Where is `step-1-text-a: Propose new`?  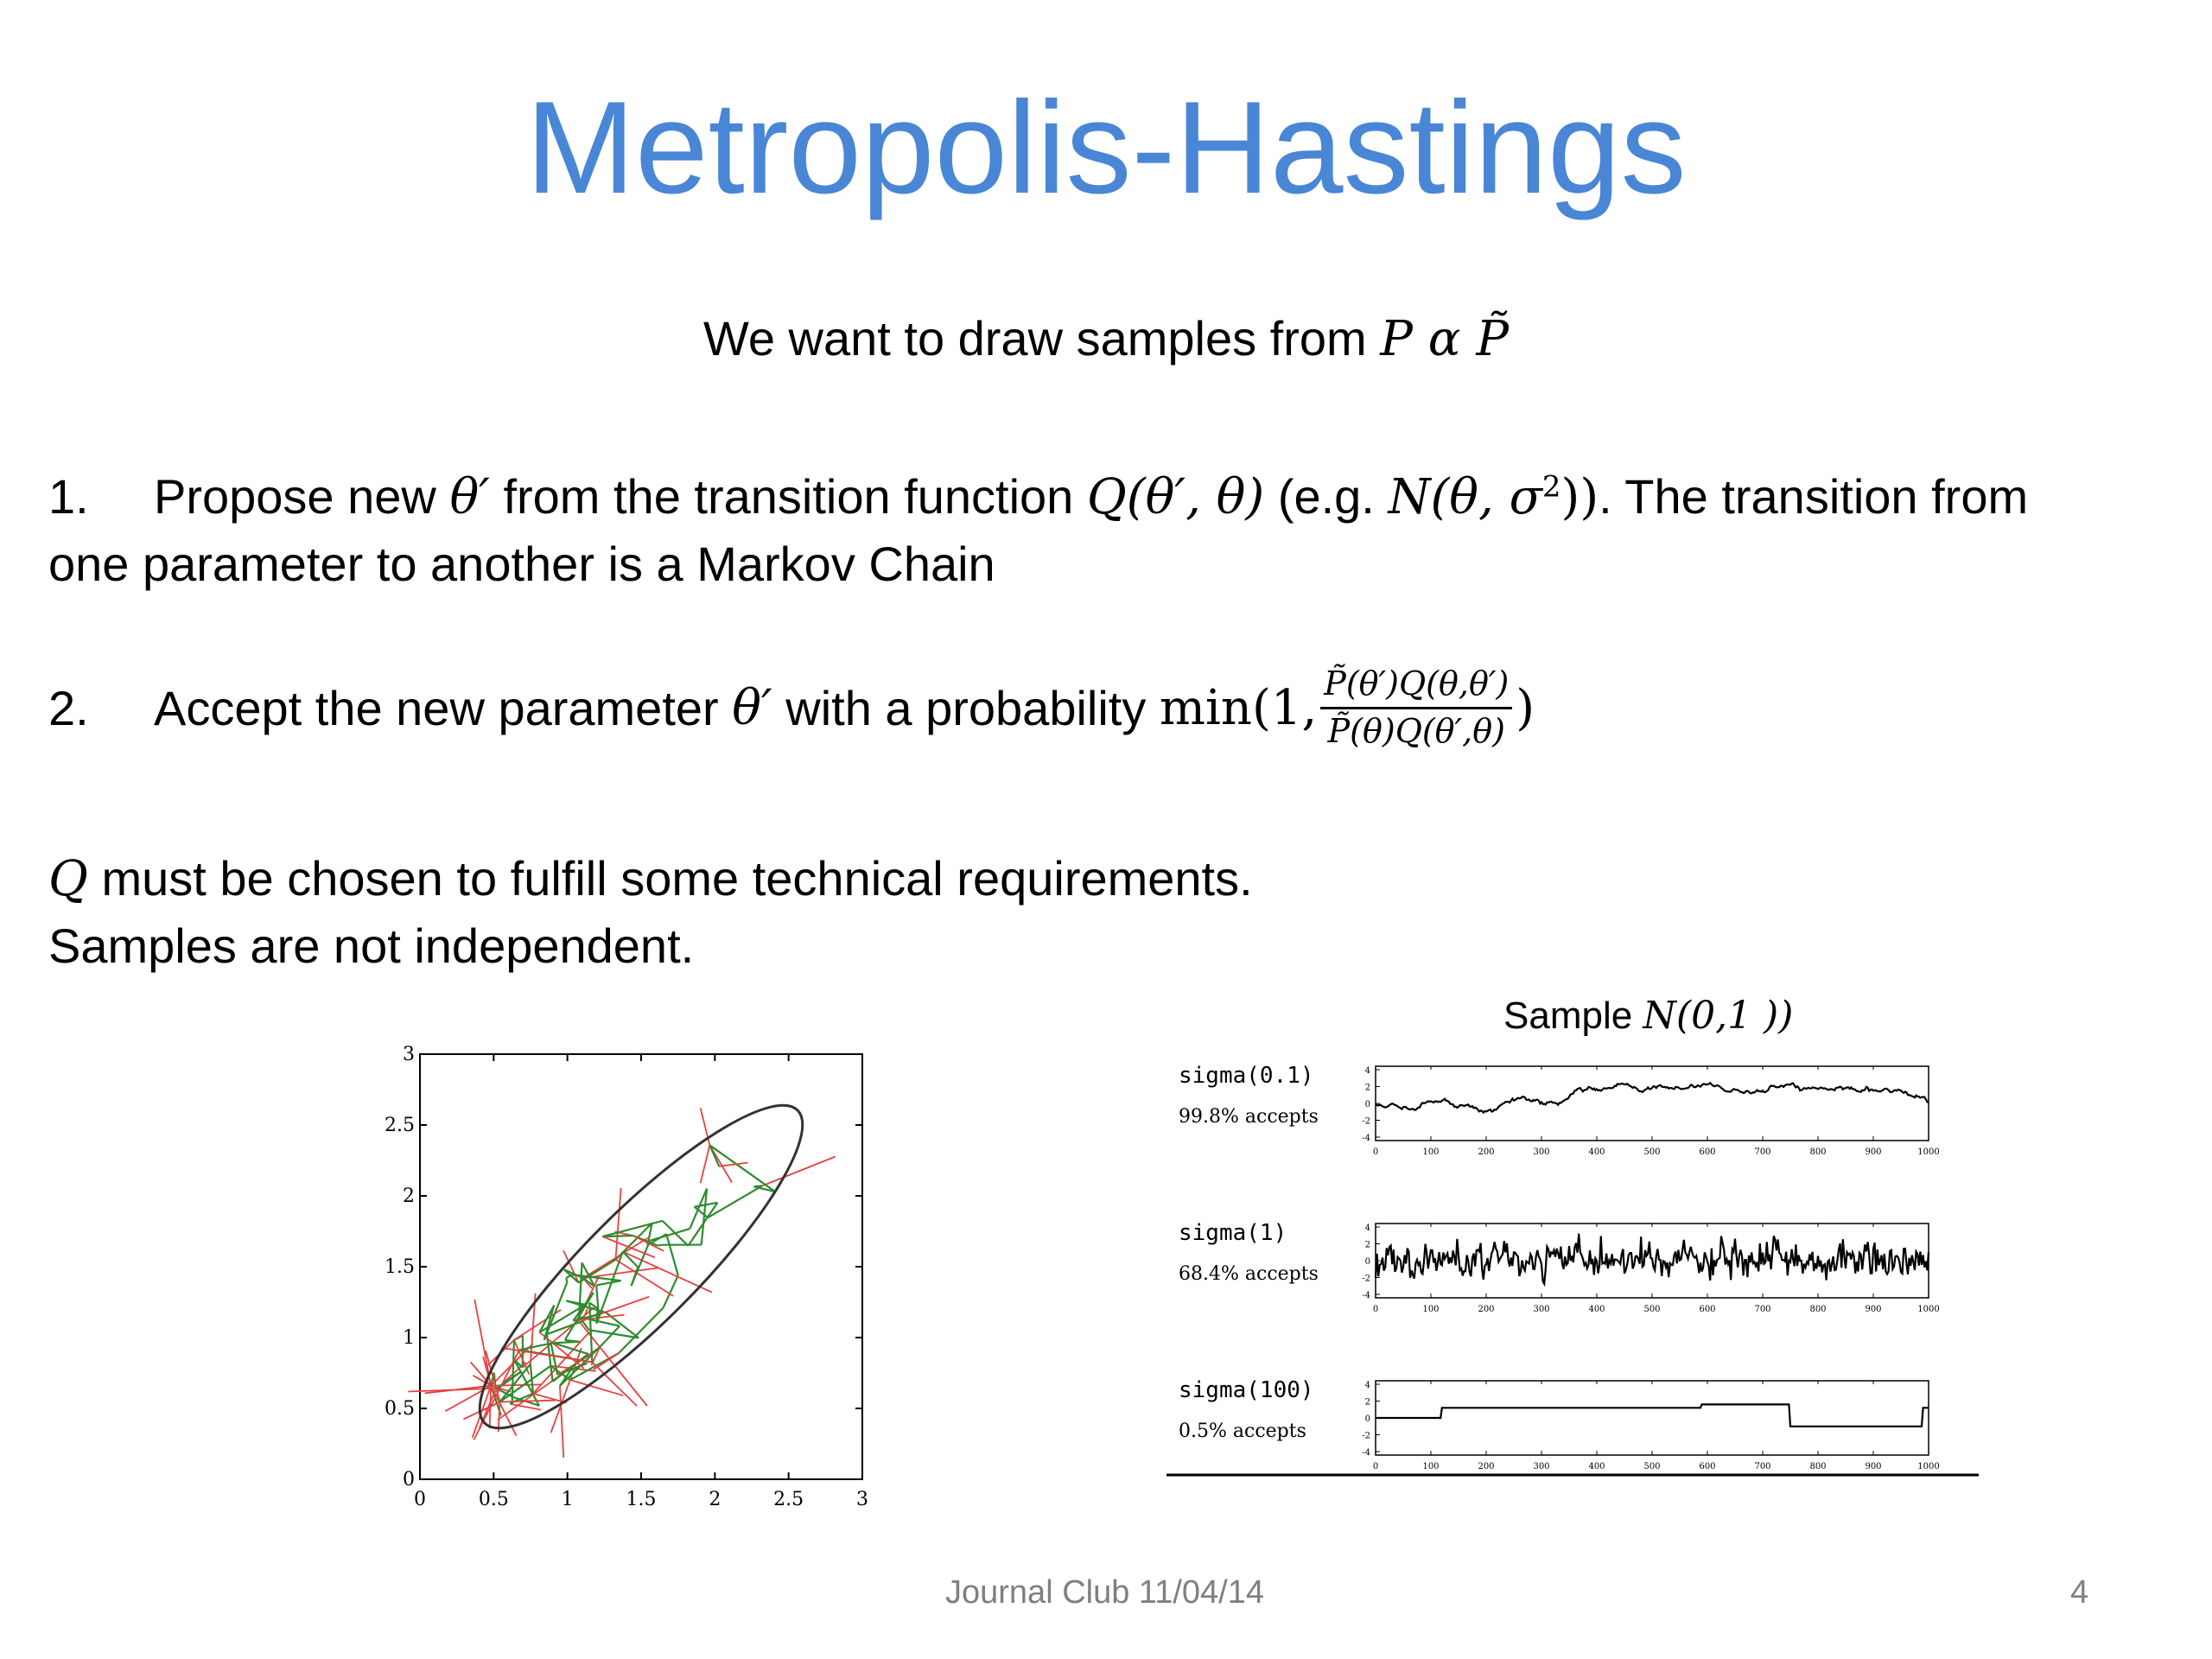
step-1-text-a: Propose new is located at coordinates (295, 496).